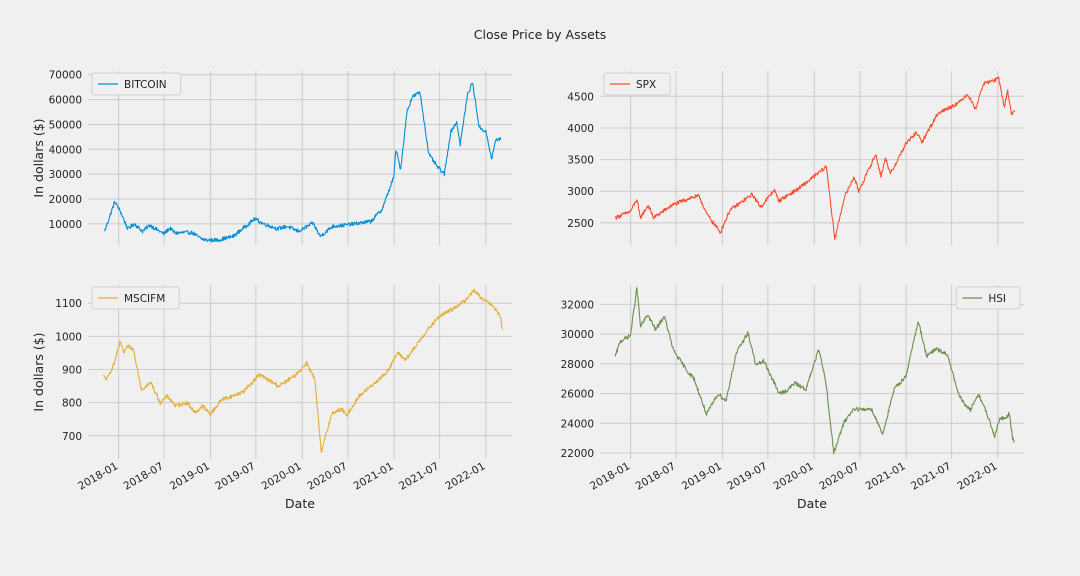  What do you see at coordinates (997, 299) in the screenshot?
I see `legend-label: HSI` at bounding box center [997, 299].